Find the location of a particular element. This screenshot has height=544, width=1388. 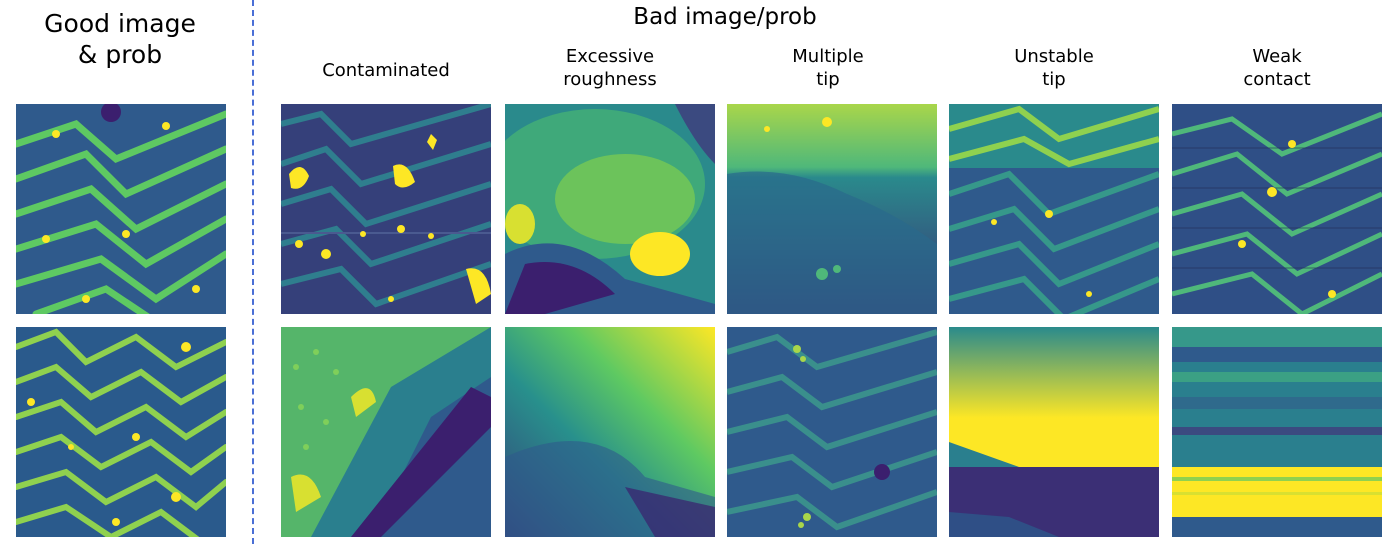

column-title-weak-contact: Weak contact is located at coordinates (1277, 68).